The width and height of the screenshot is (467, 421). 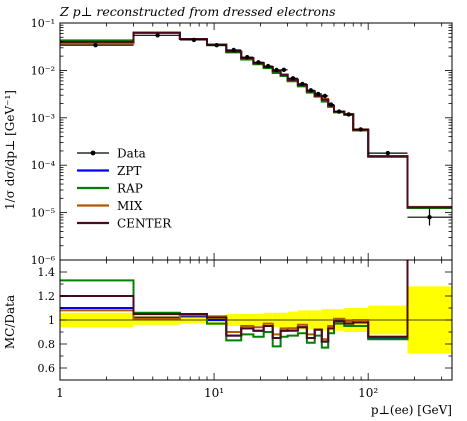 What do you see at coordinates (47, 296) in the screenshot?
I see `ratio-y-tick-label: 1.2` at bounding box center [47, 296].